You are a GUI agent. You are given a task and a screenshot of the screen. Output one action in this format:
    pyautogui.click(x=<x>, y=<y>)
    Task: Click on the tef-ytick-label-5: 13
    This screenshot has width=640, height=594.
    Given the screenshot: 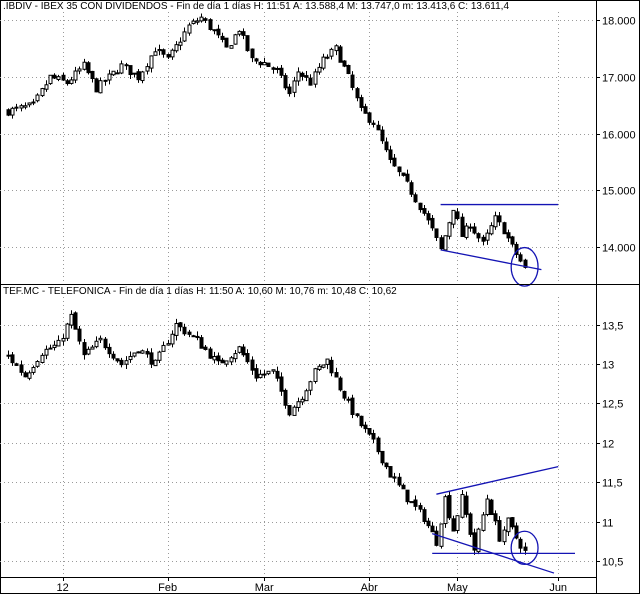 What is the action you would take?
    pyautogui.click(x=608, y=366)
    